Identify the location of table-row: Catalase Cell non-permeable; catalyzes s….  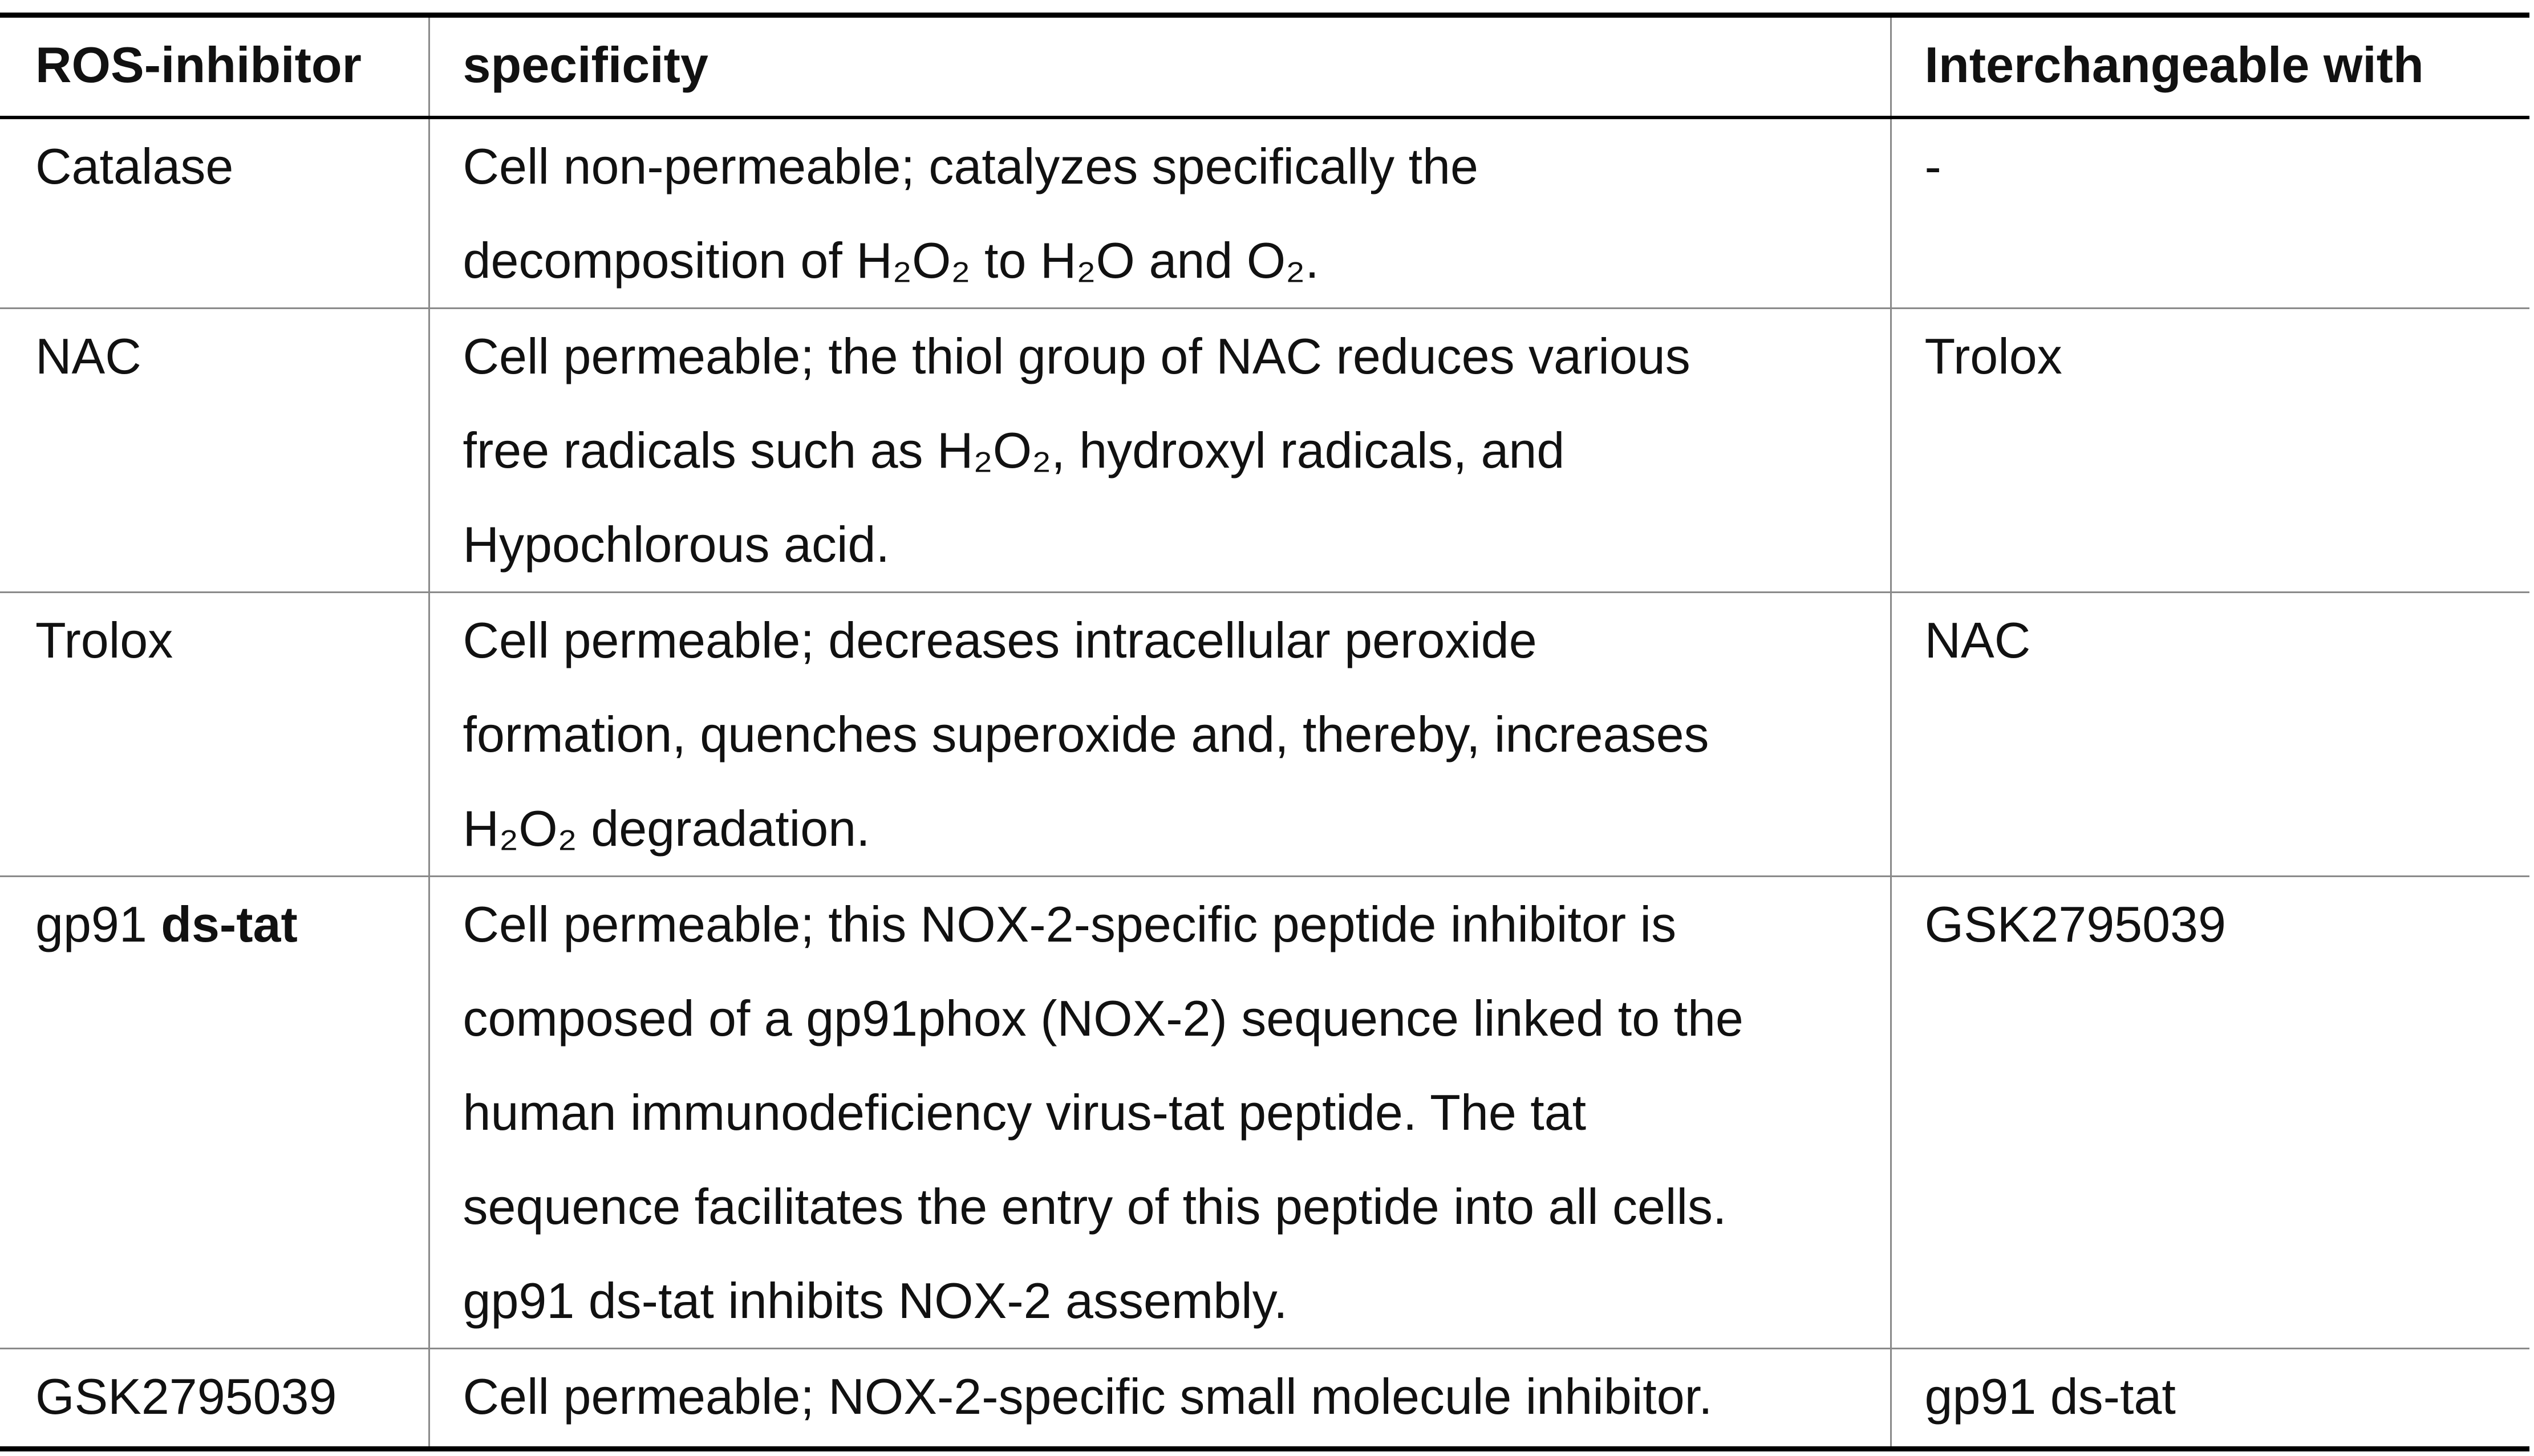
(1264, 213).